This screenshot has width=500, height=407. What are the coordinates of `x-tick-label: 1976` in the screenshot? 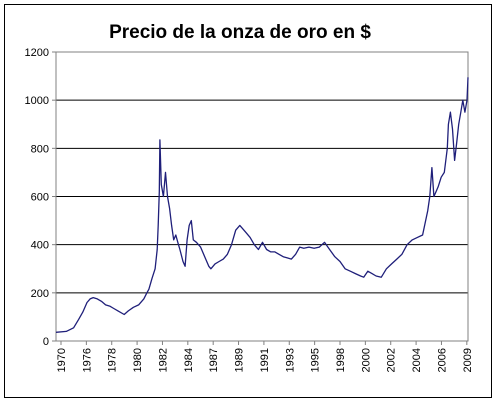 It's located at (87, 360).